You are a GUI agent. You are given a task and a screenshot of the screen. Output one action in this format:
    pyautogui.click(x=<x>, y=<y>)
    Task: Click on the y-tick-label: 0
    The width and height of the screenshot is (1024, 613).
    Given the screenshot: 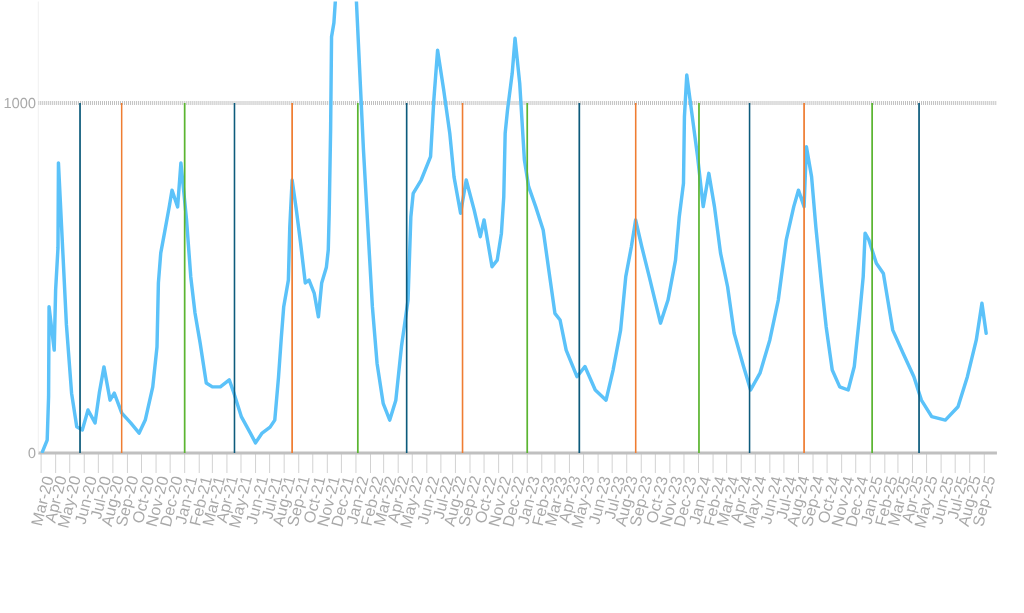 What is the action you would take?
    pyautogui.click(x=32, y=453)
    